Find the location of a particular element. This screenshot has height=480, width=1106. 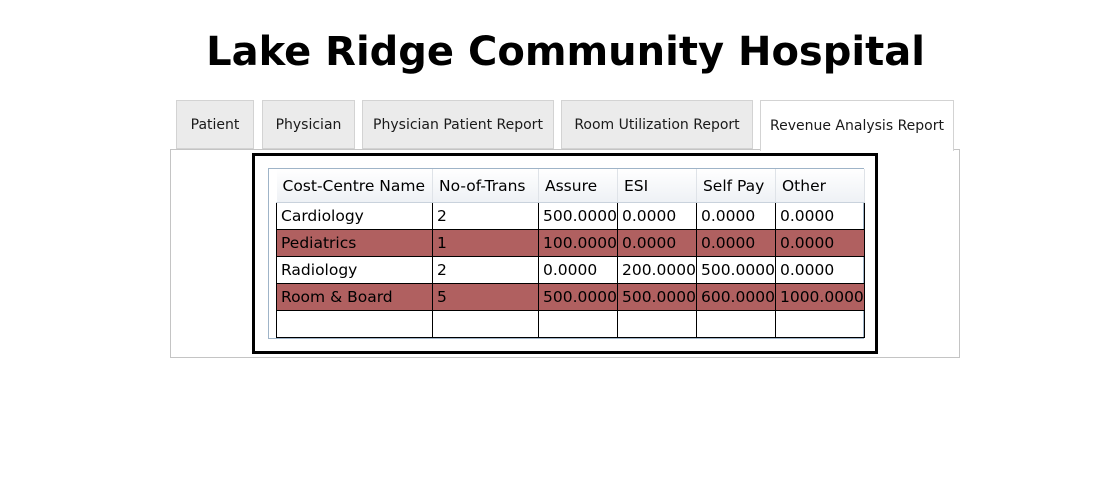

tab-revenue-analysis-report: Revenue Analysis Report is located at coordinates (857, 125).